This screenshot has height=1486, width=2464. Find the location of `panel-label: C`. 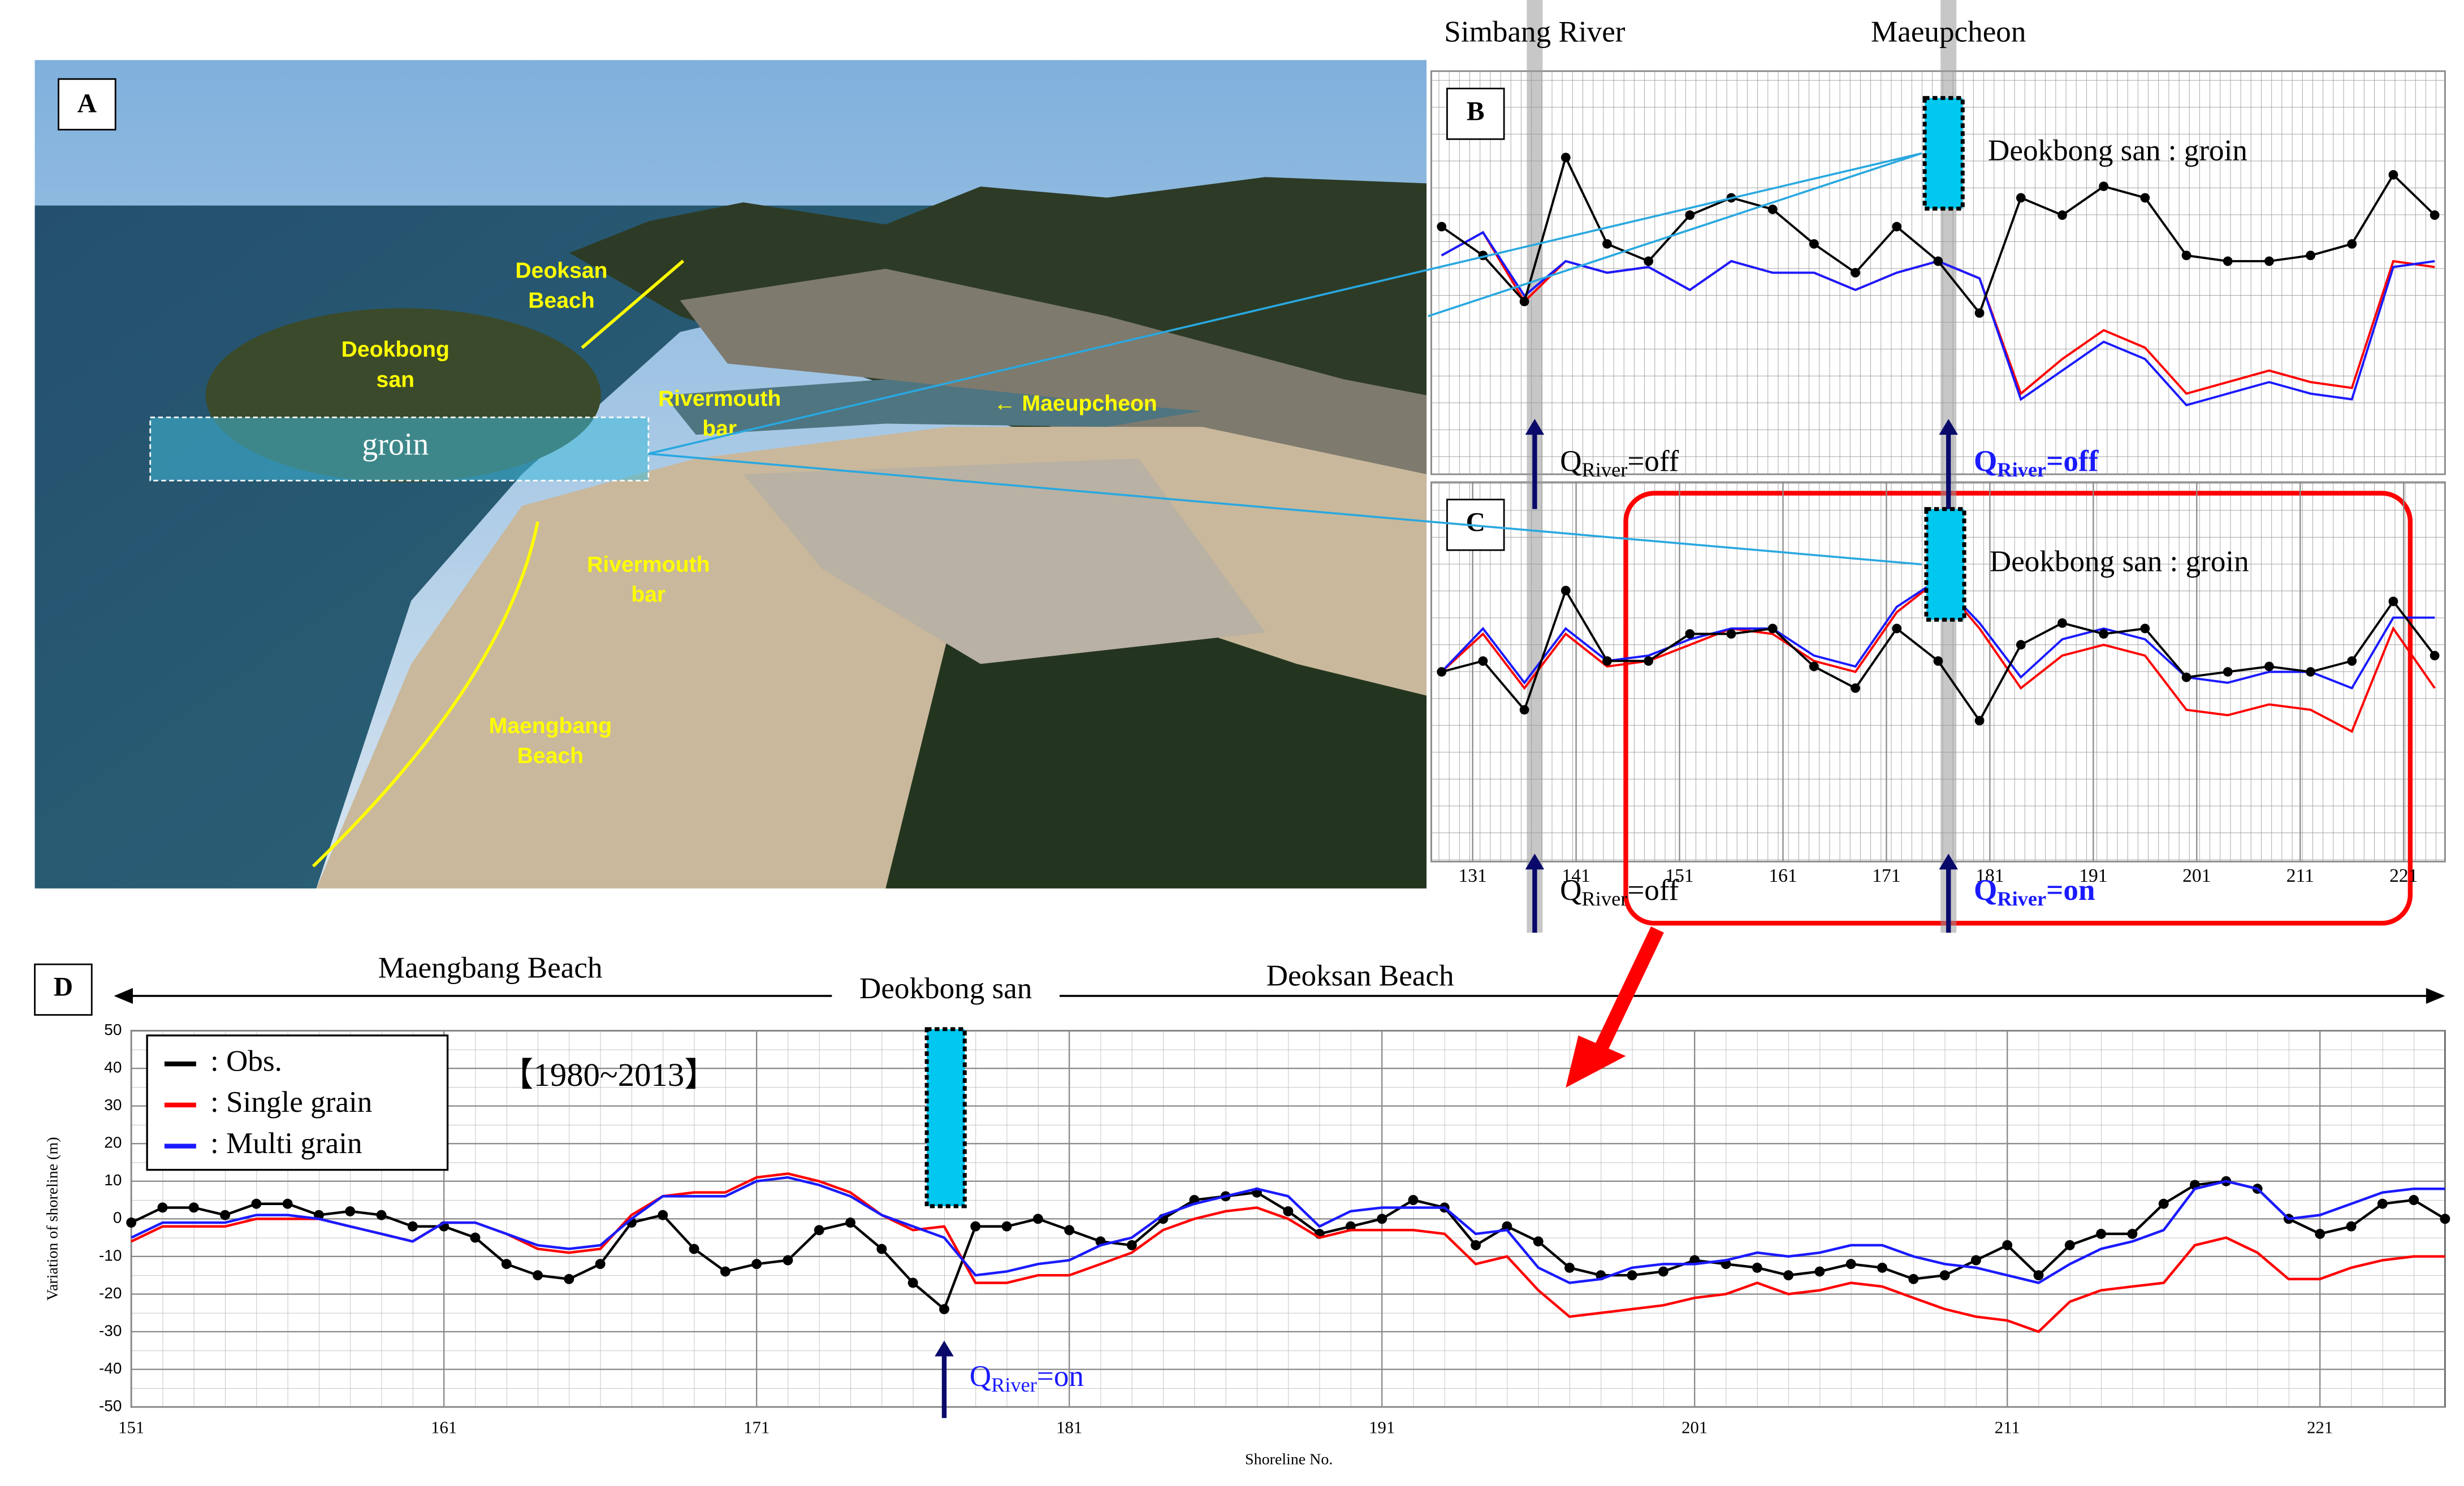

panel-label: C is located at coordinates (1475, 522).